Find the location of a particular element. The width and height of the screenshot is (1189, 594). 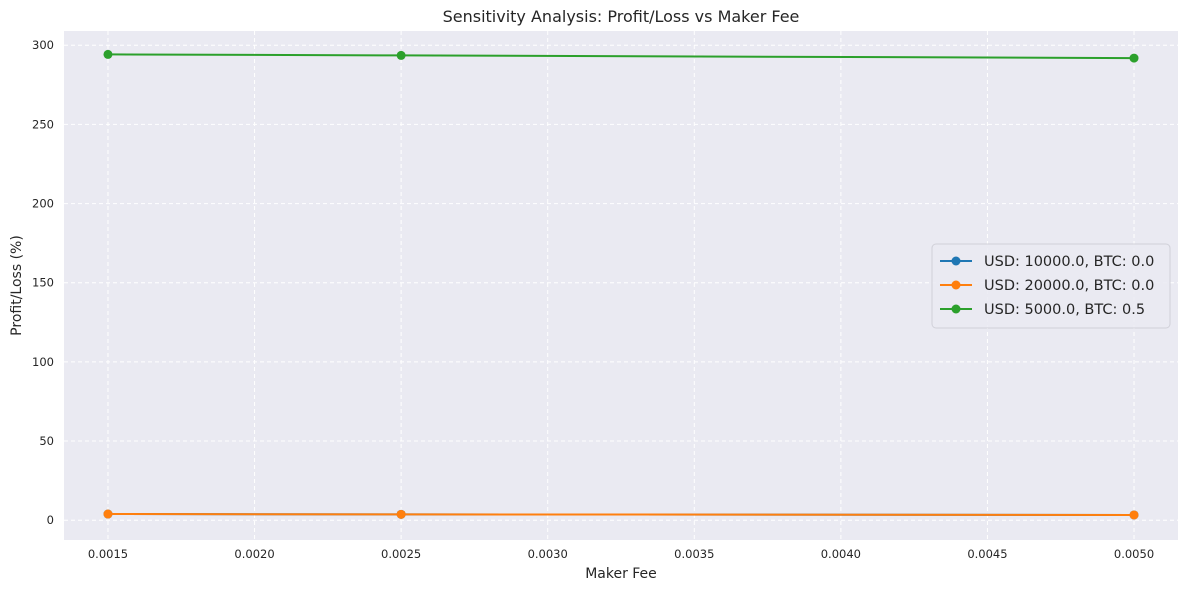

legend-label: USD: 5000.0, BTC: 0.5 is located at coordinates (1064, 310).